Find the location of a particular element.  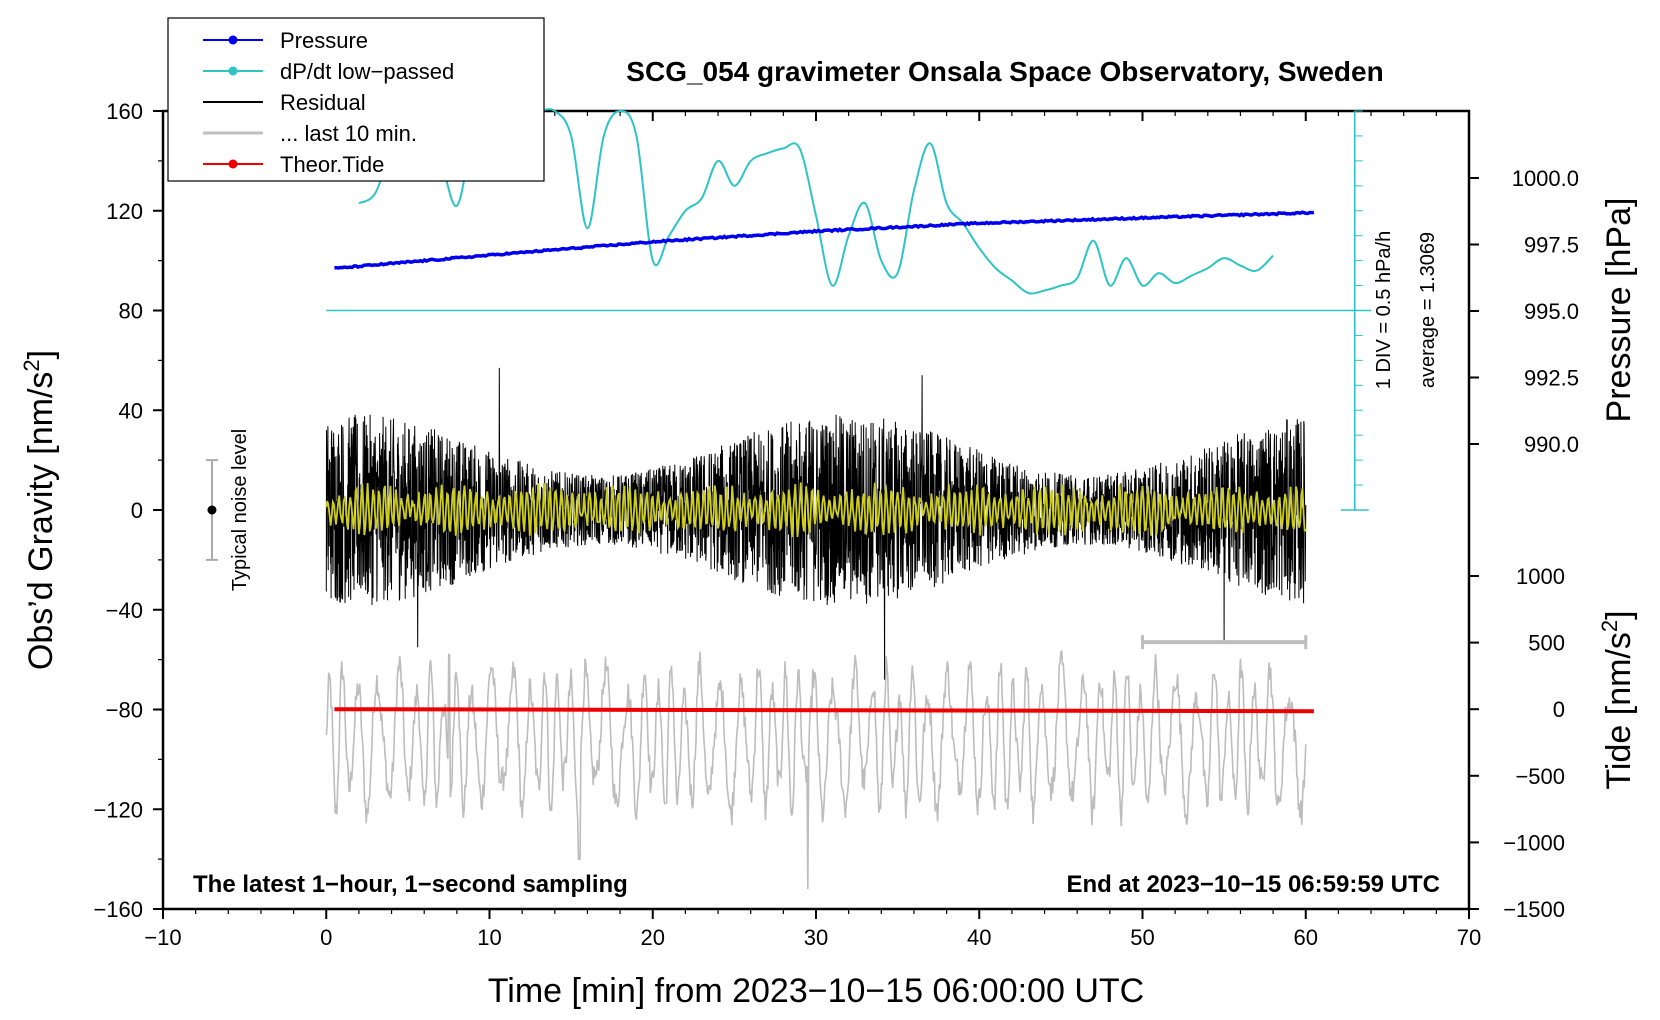

pressure-tick-label: 990.0 is located at coordinates (1551, 444).